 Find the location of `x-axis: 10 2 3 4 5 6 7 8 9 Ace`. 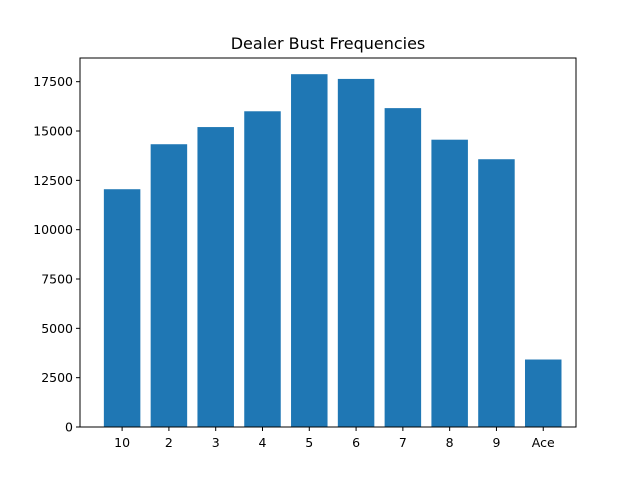

x-axis: 10 2 3 4 5 6 7 8 9 Ace is located at coordinates (334, 438).